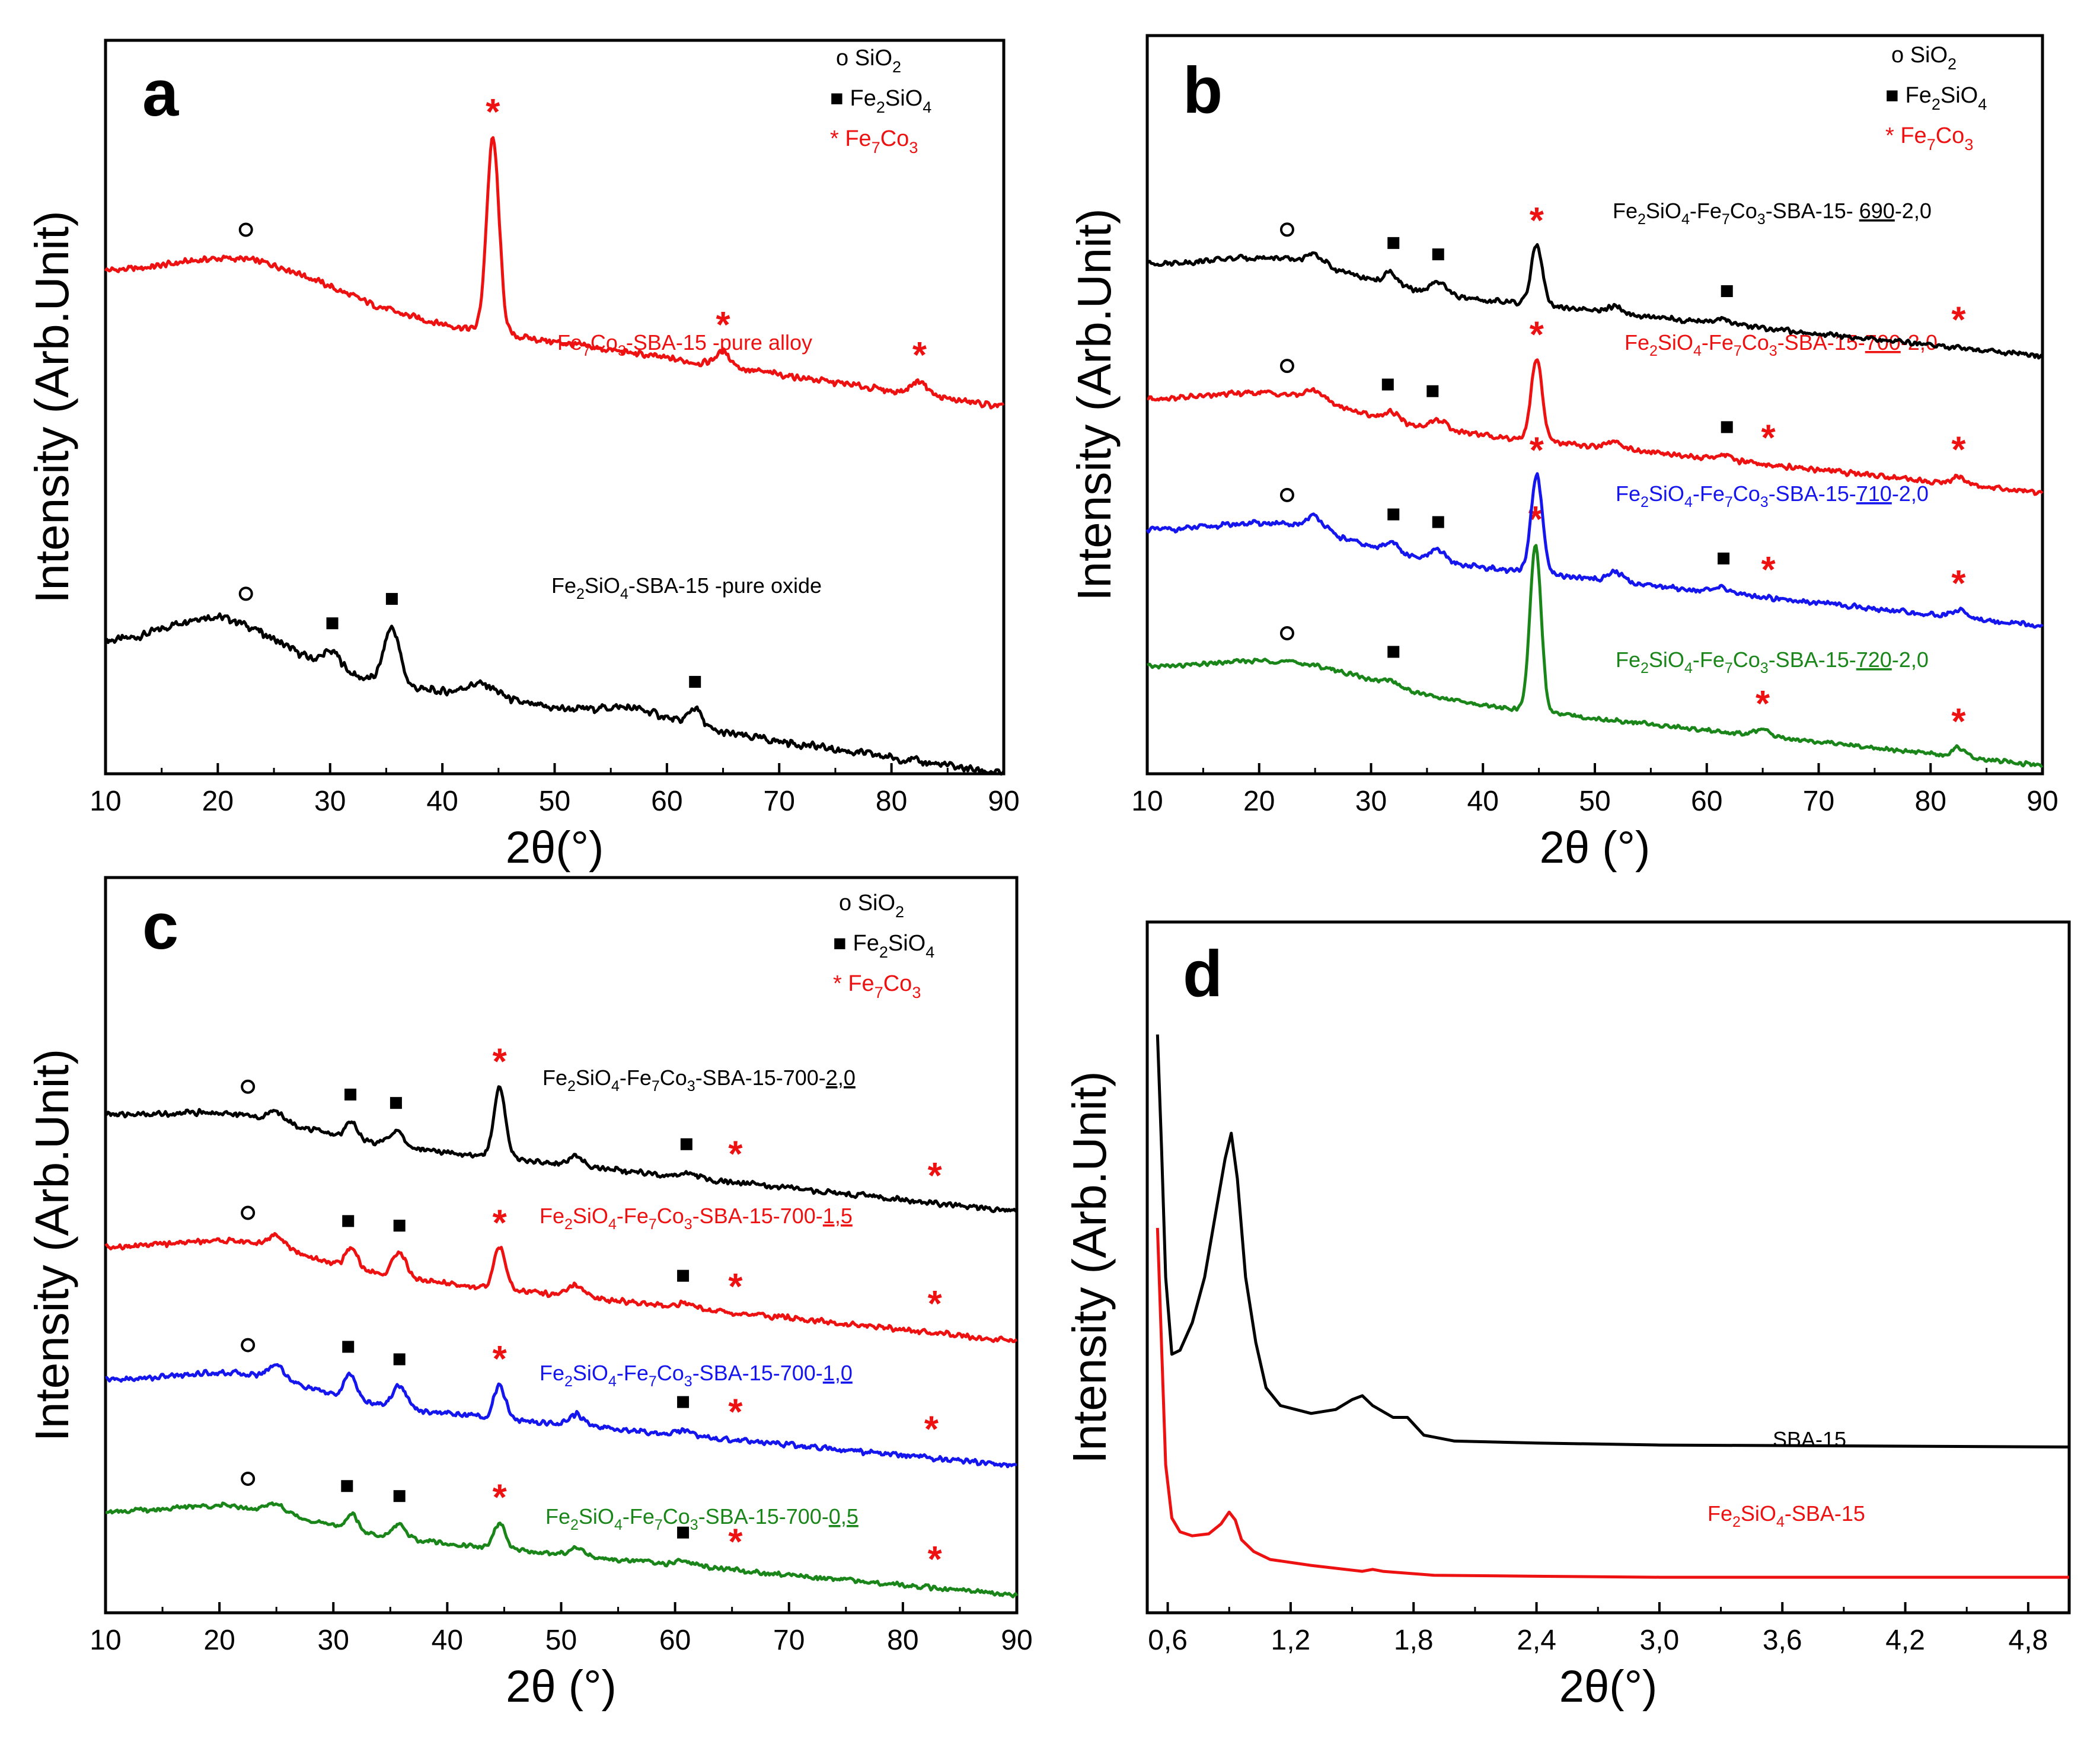  Describe the element at coordinates (2029, 1640) in the screenshot. I see `x-tick-label: 4,8` at that location.